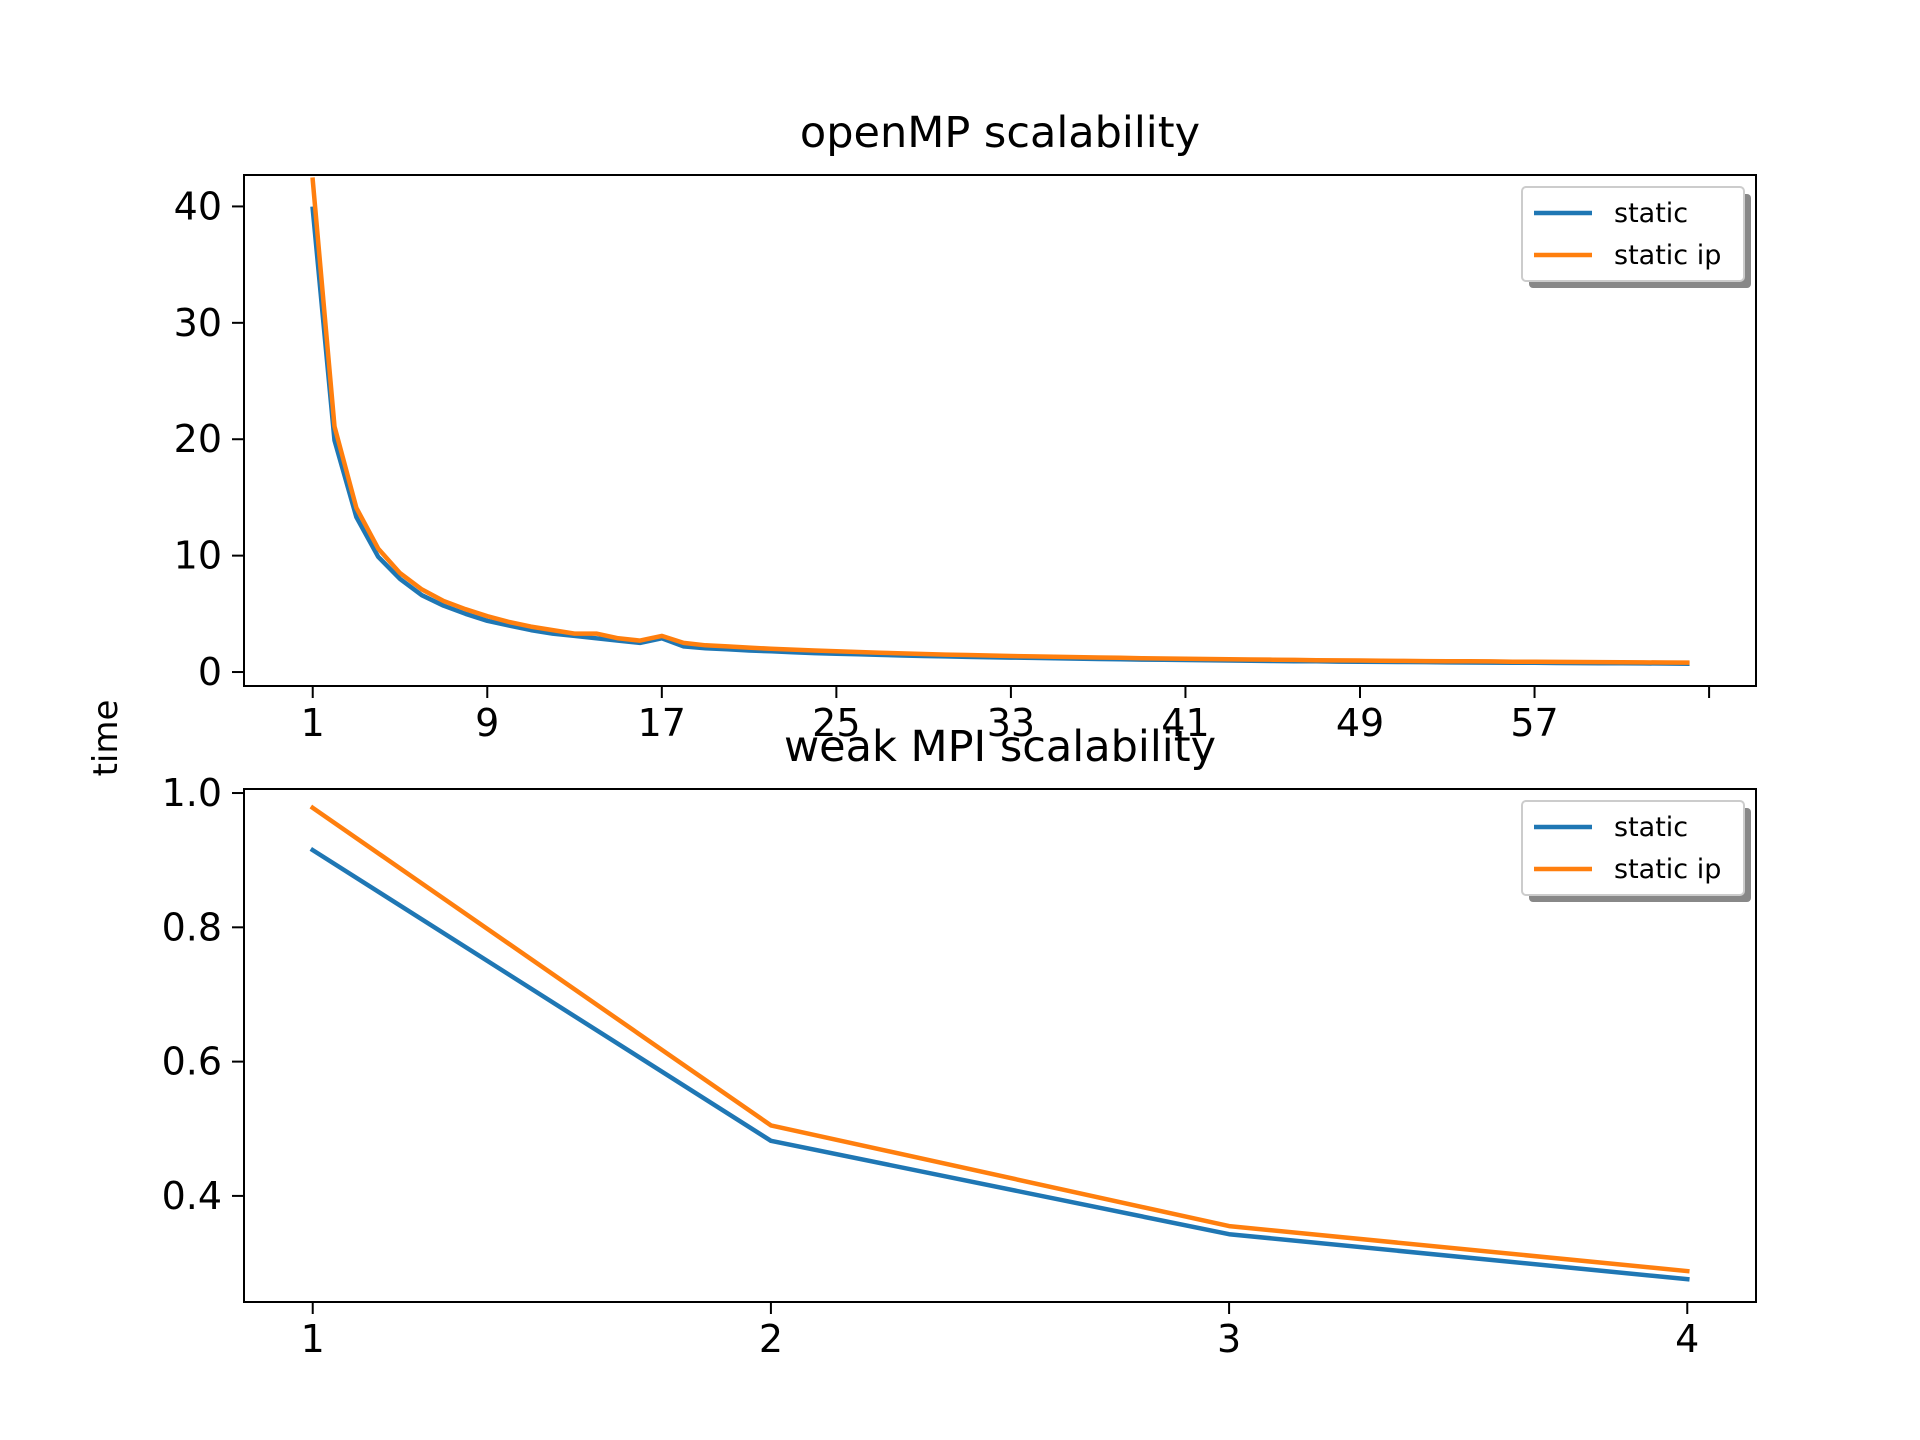 This screenshot has height=1440, width=1920. Describe the element at coordinates (106, 738) in the screenshot. I see `shared-y-axis-label: time` at that location.